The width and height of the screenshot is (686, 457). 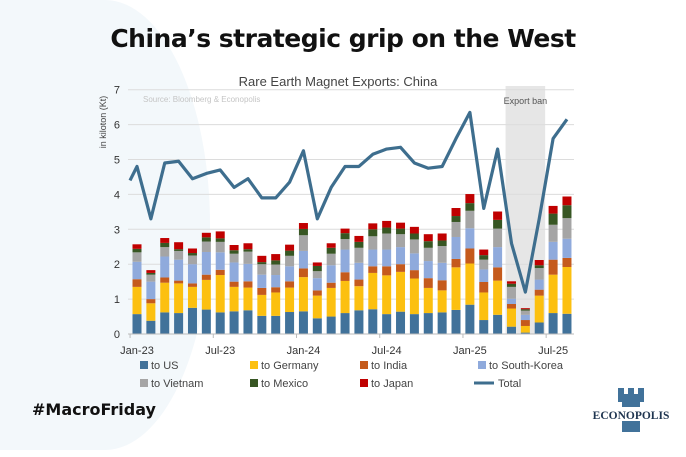 What do you see at coordinates (343, 38) in the screenshot?
I see `slide-title: China’s strategic grip on the West` at bounding box center [343, 38].